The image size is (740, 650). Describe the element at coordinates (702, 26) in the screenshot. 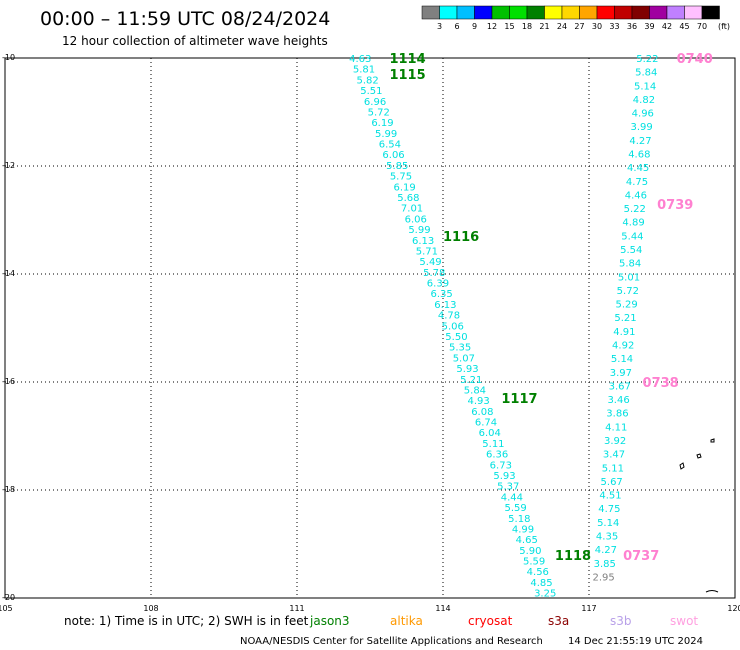

I see `colorbar-tick-label: 70` at that location.